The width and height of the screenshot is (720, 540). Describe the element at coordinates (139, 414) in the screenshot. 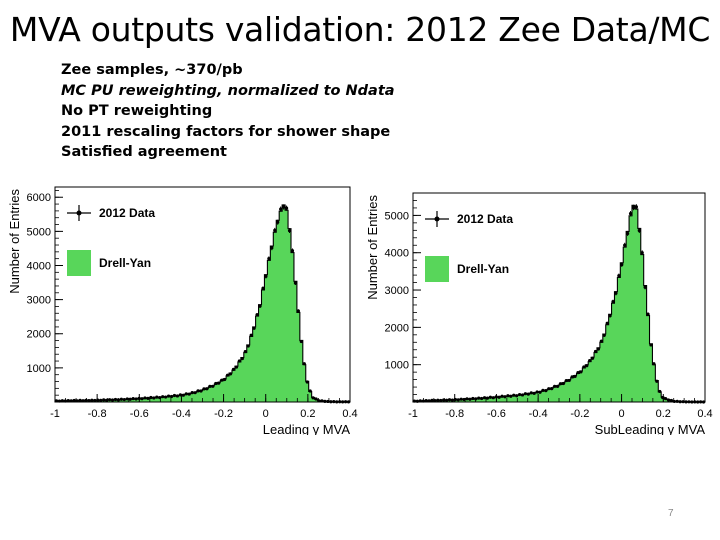

I see `x-tick-label: -0.6` at that location.